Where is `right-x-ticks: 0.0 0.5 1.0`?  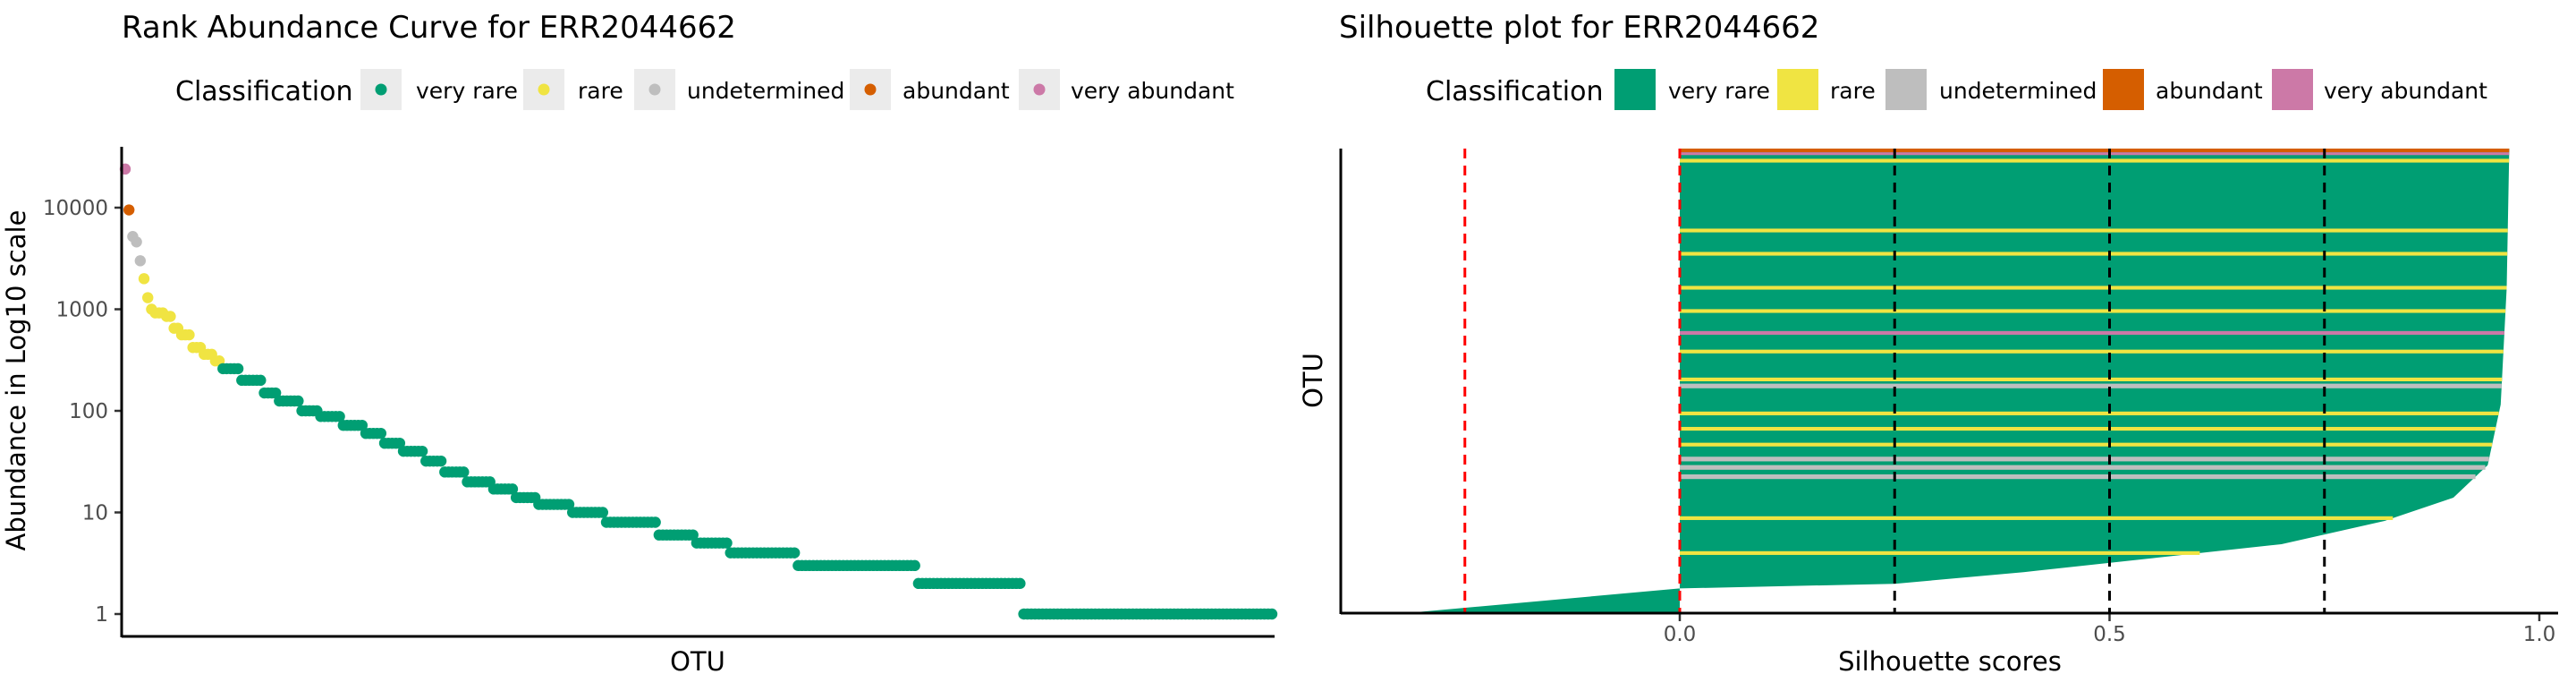 right-x-ticks: 0.0 0.5 1.0 is located at coordinates (2110, 630).